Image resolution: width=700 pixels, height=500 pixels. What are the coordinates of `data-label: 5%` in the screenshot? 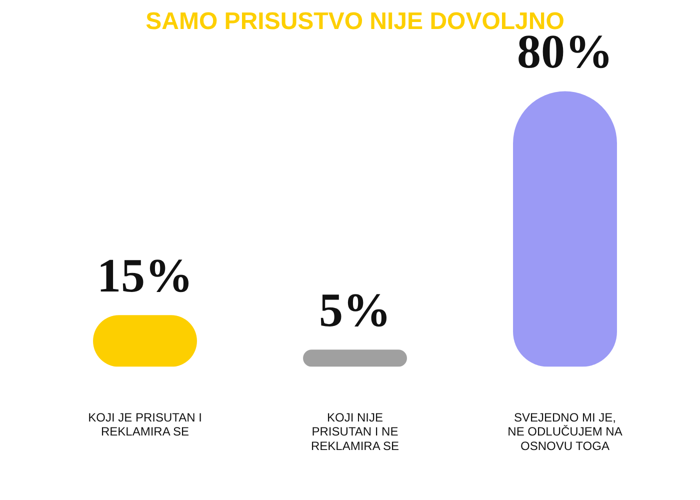 It's located at (355, 310).